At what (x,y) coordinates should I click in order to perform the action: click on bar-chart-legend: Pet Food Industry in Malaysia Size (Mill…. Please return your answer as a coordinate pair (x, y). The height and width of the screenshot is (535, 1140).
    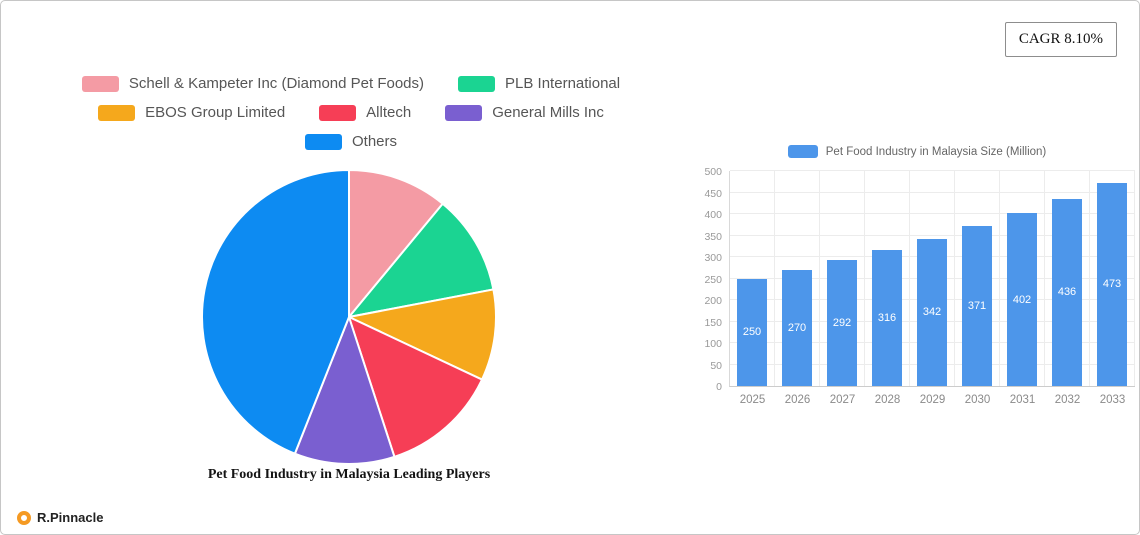
    Looking at the image, I should click on (917, 151).